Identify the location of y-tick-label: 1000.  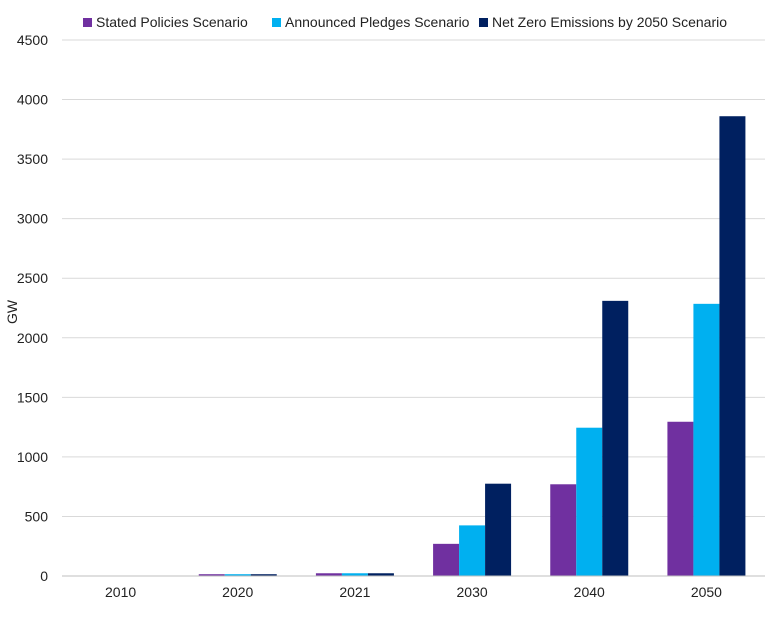
(32, 457).